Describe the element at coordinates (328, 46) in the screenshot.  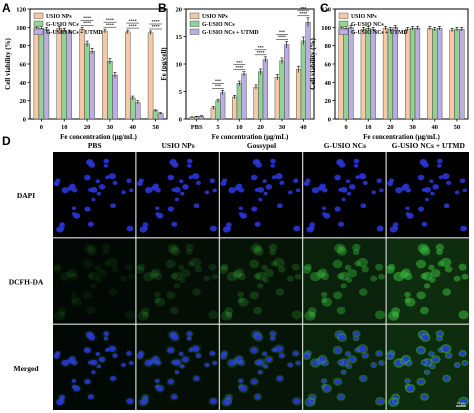
I see `y-tick-label: 80` at that location.